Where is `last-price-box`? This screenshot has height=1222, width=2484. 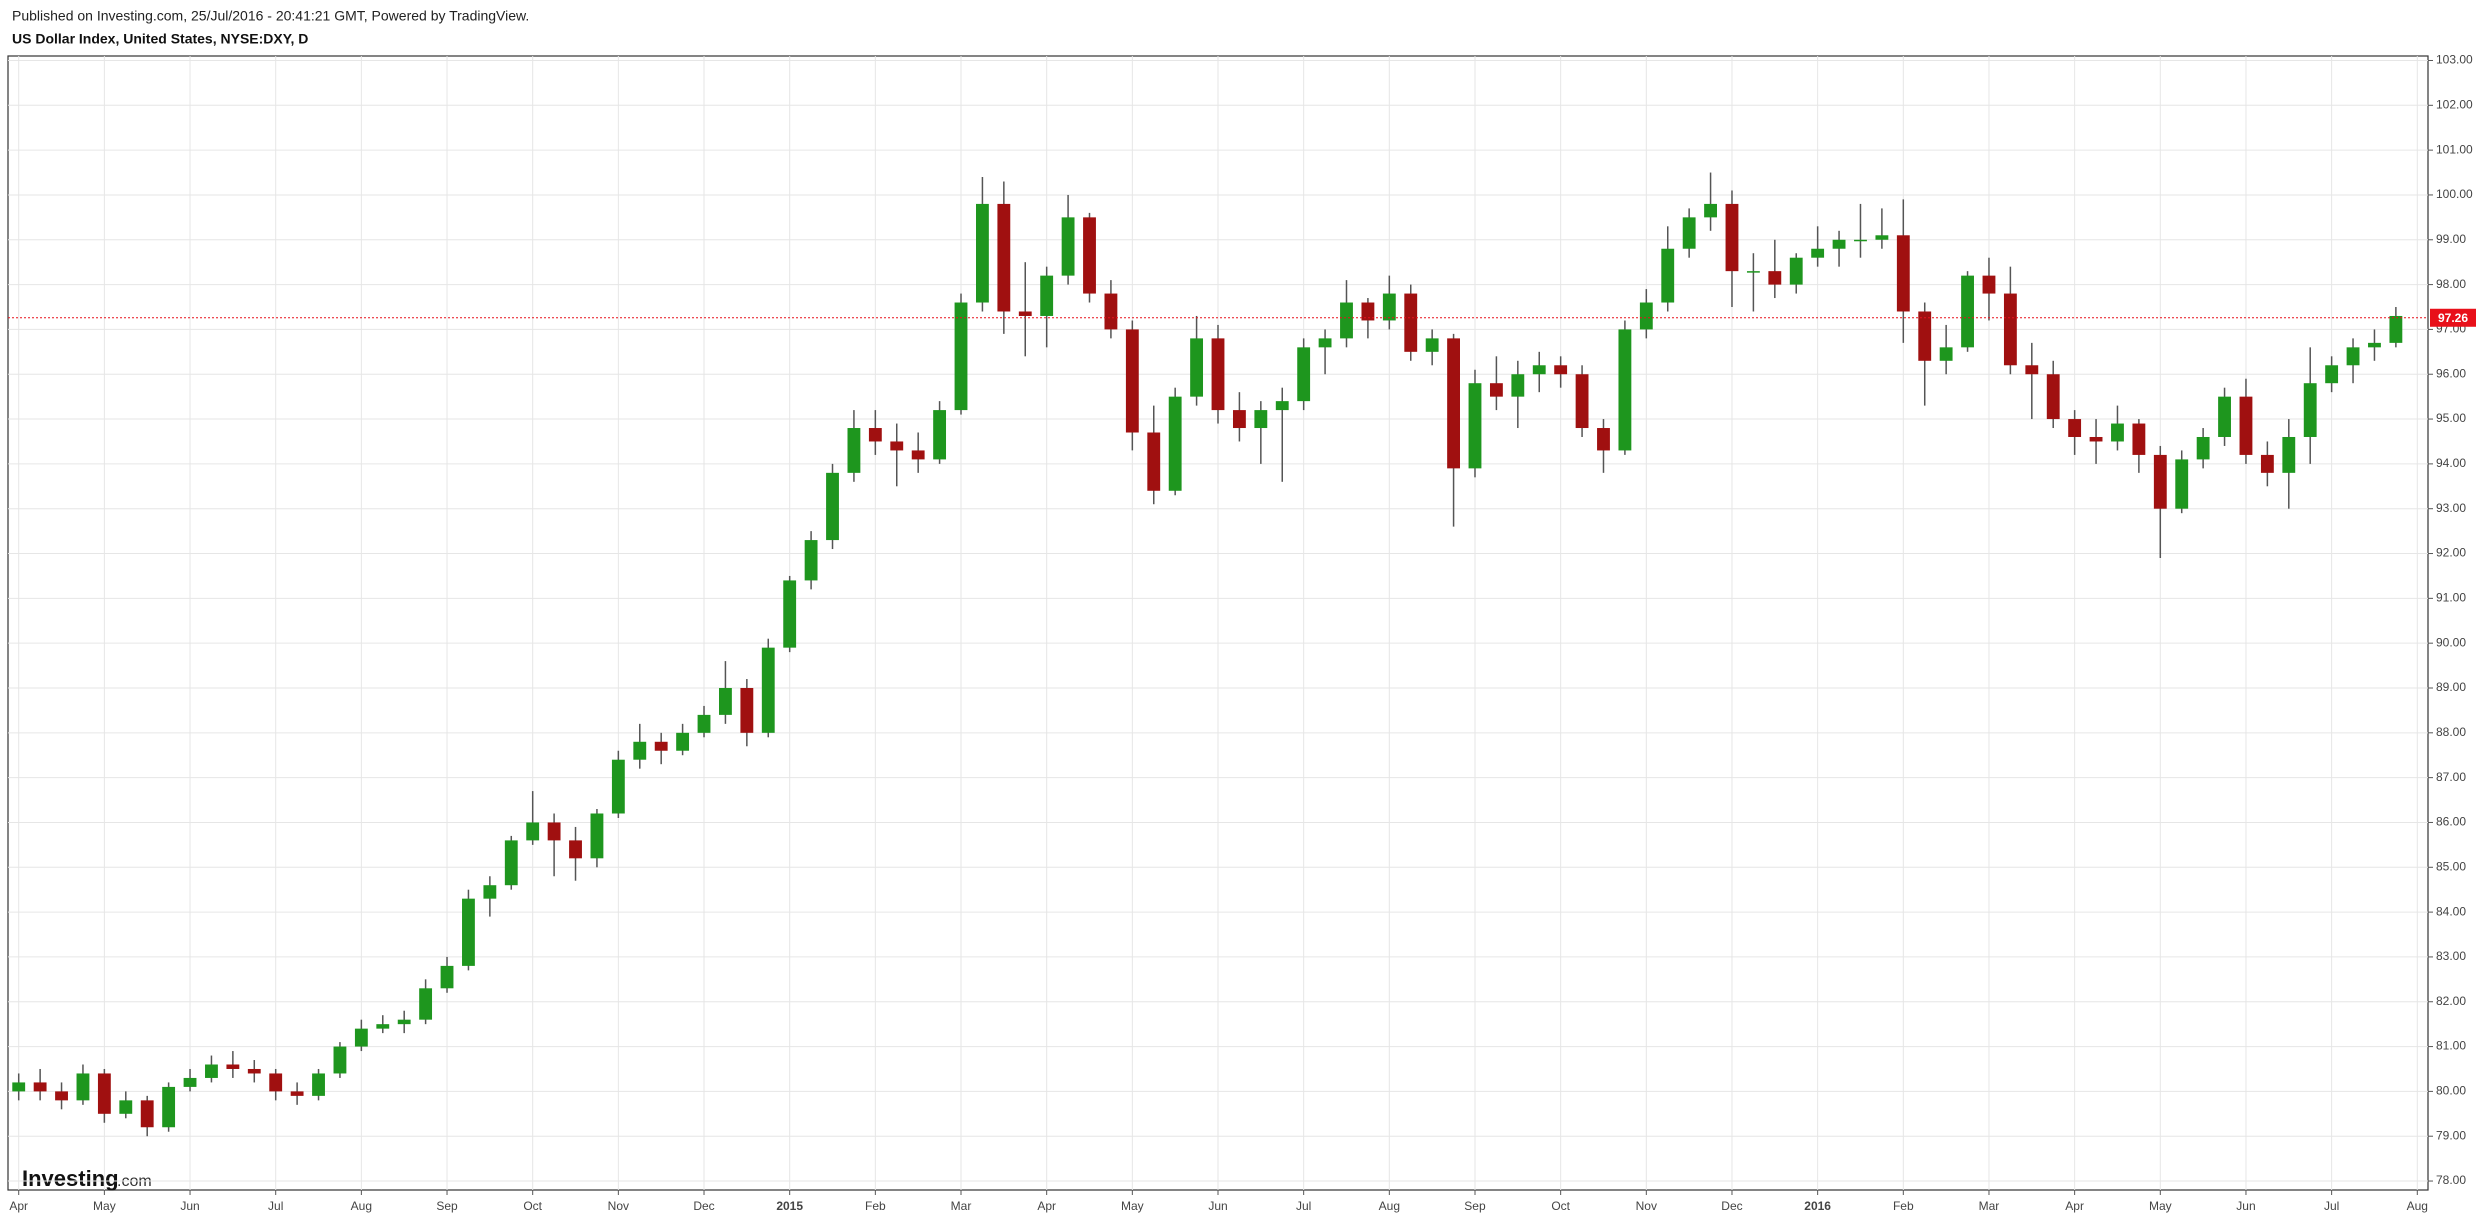
last-price-box is located at coordinates (2453, 317).